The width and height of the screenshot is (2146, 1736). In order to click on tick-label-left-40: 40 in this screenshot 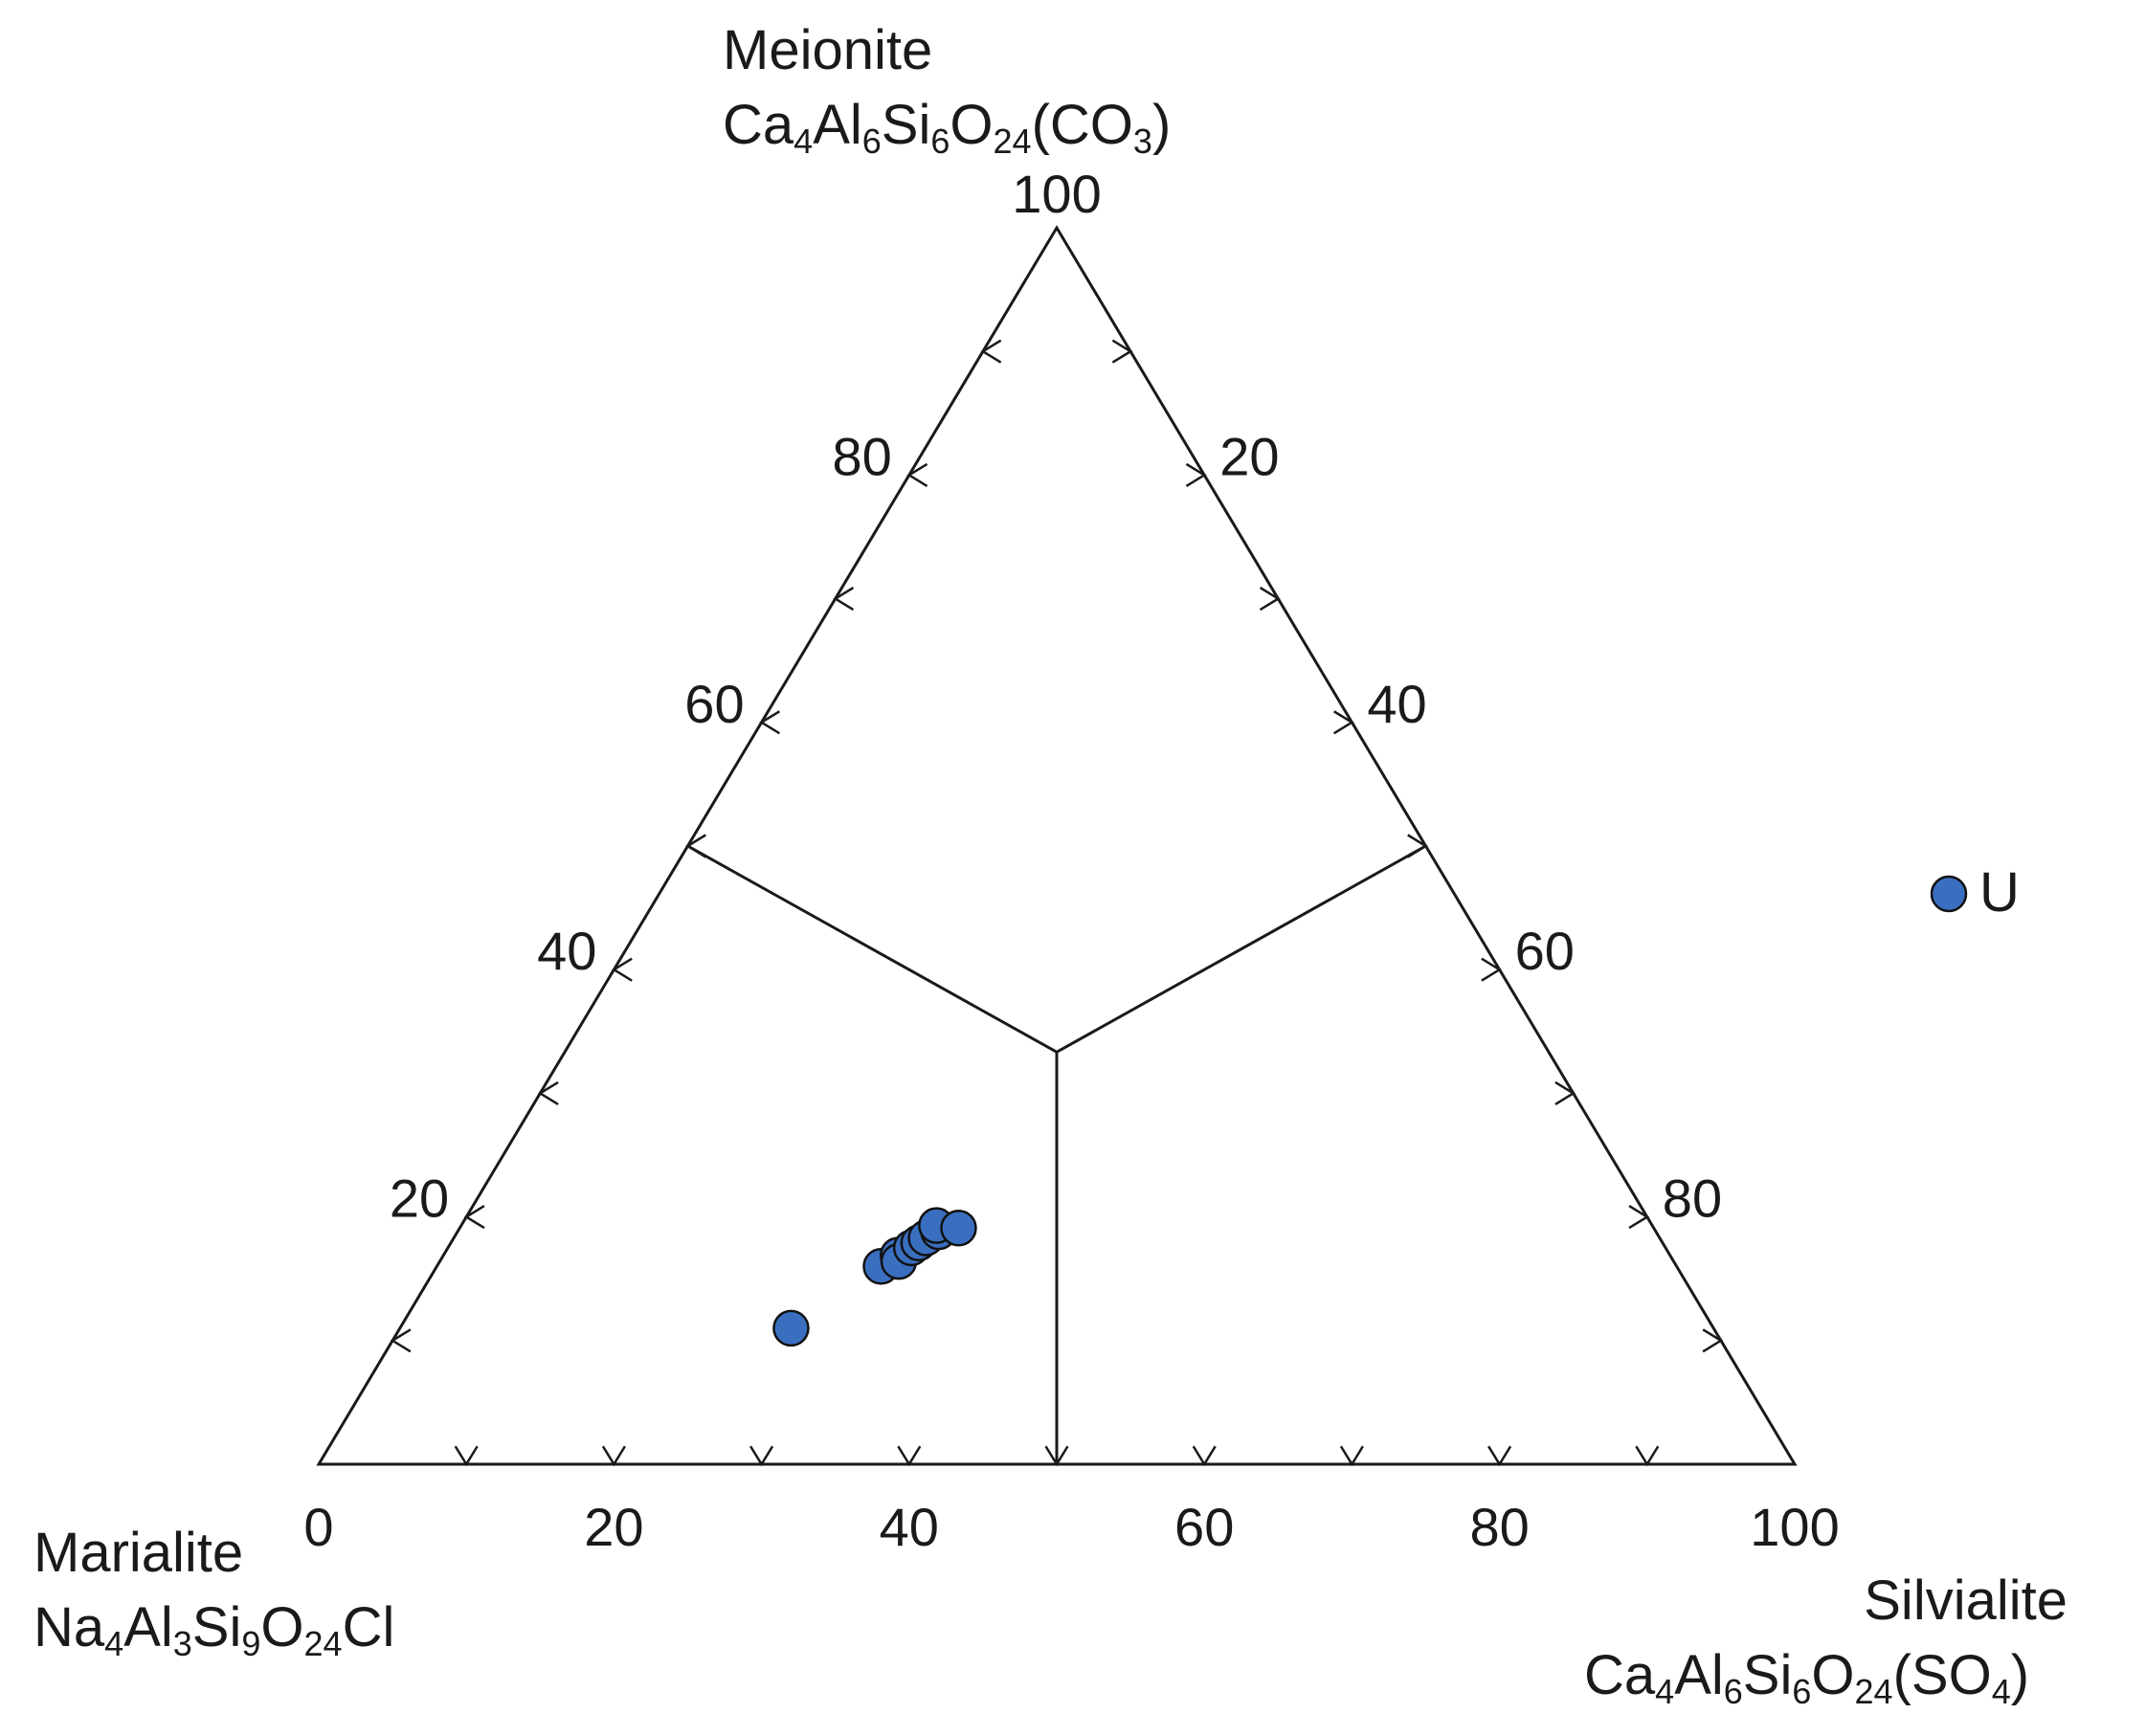, I will do `click(566, 951)`.